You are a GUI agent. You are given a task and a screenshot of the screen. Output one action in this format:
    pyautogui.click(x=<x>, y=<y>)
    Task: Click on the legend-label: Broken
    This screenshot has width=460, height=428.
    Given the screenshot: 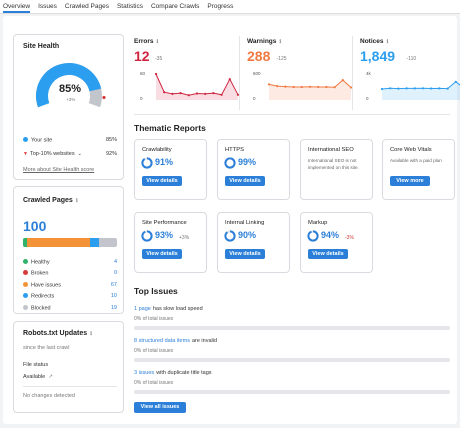 What is the action you would take?
    pyautogui.click(x=40, y=273)
    